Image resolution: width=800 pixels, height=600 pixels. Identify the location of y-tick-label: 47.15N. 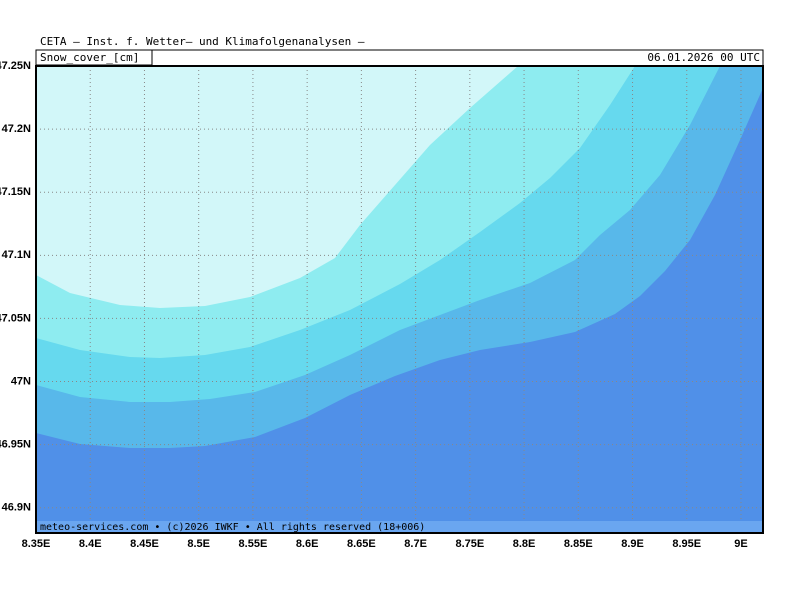
(15, 192).